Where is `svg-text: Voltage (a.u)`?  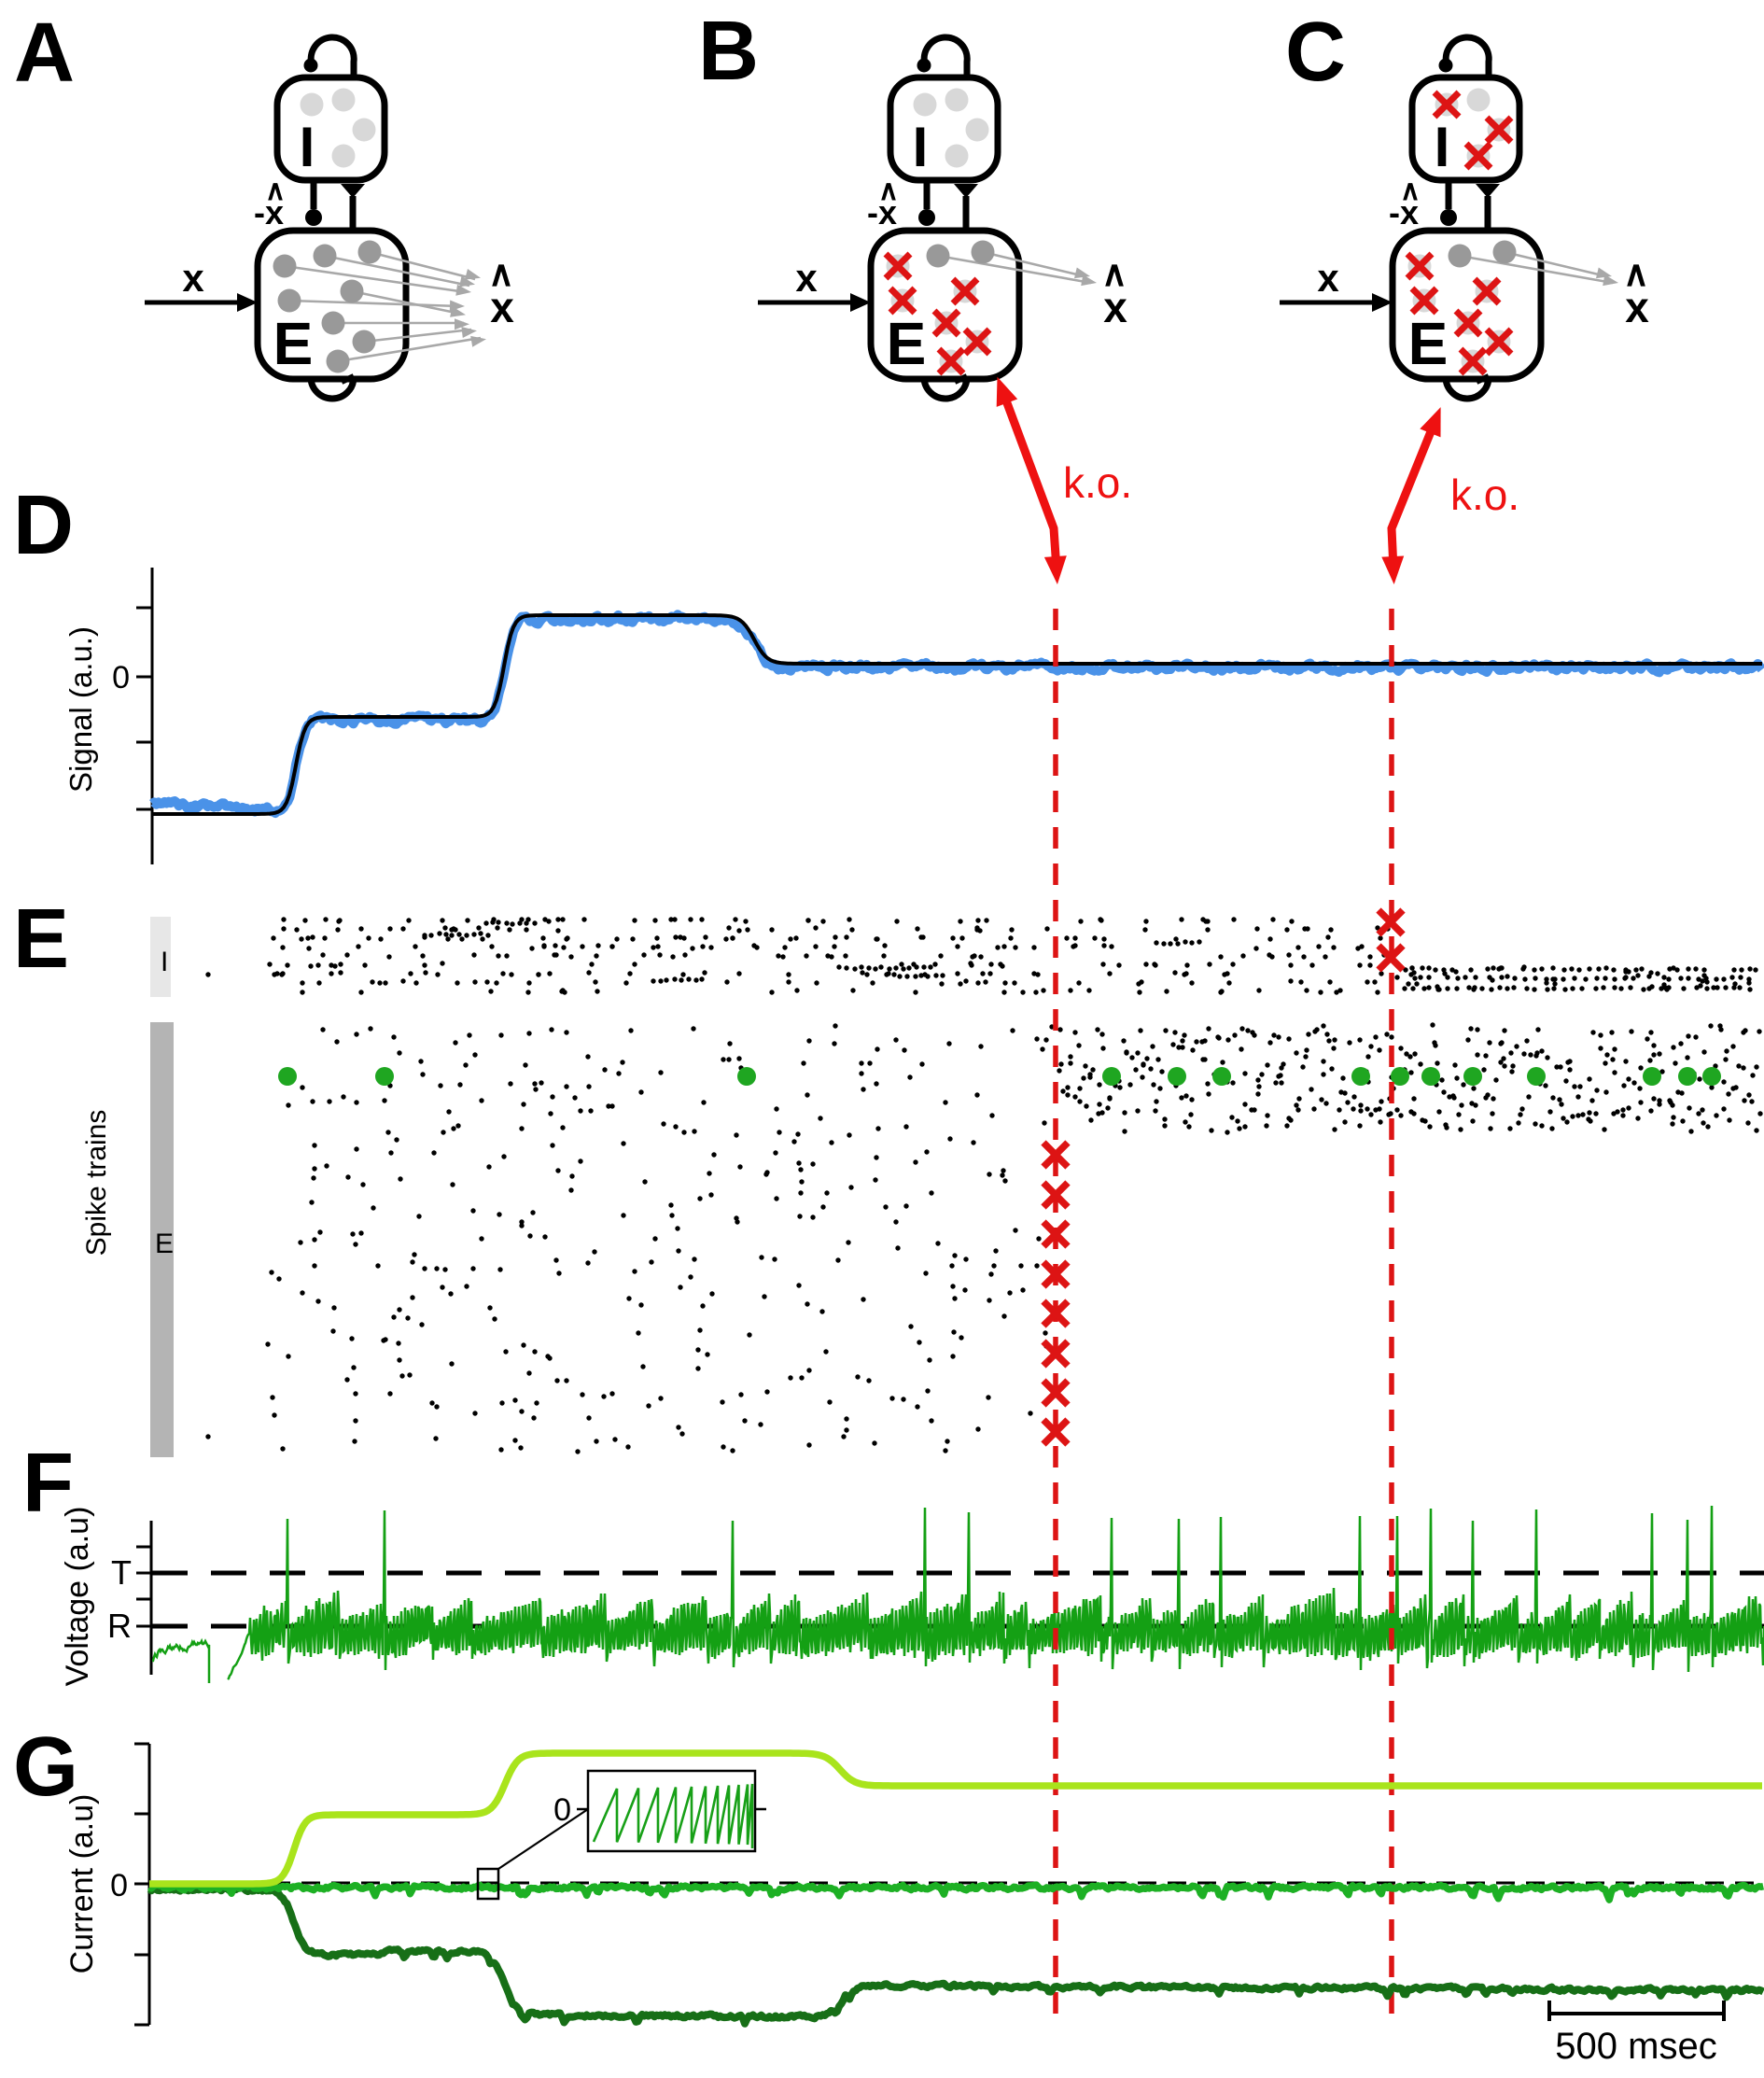
svg-text: Voltage (a.u) is located at coordinates (77, 1597).